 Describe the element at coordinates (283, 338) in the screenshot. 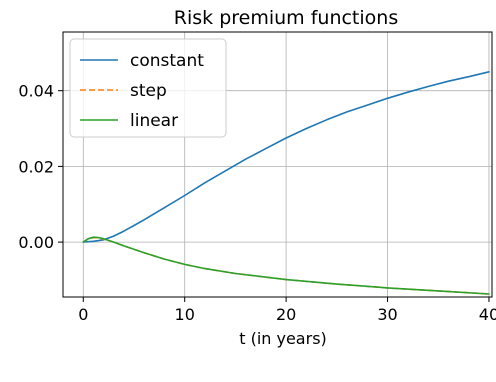

I see `x-axis-label: t (in years)` at that location.